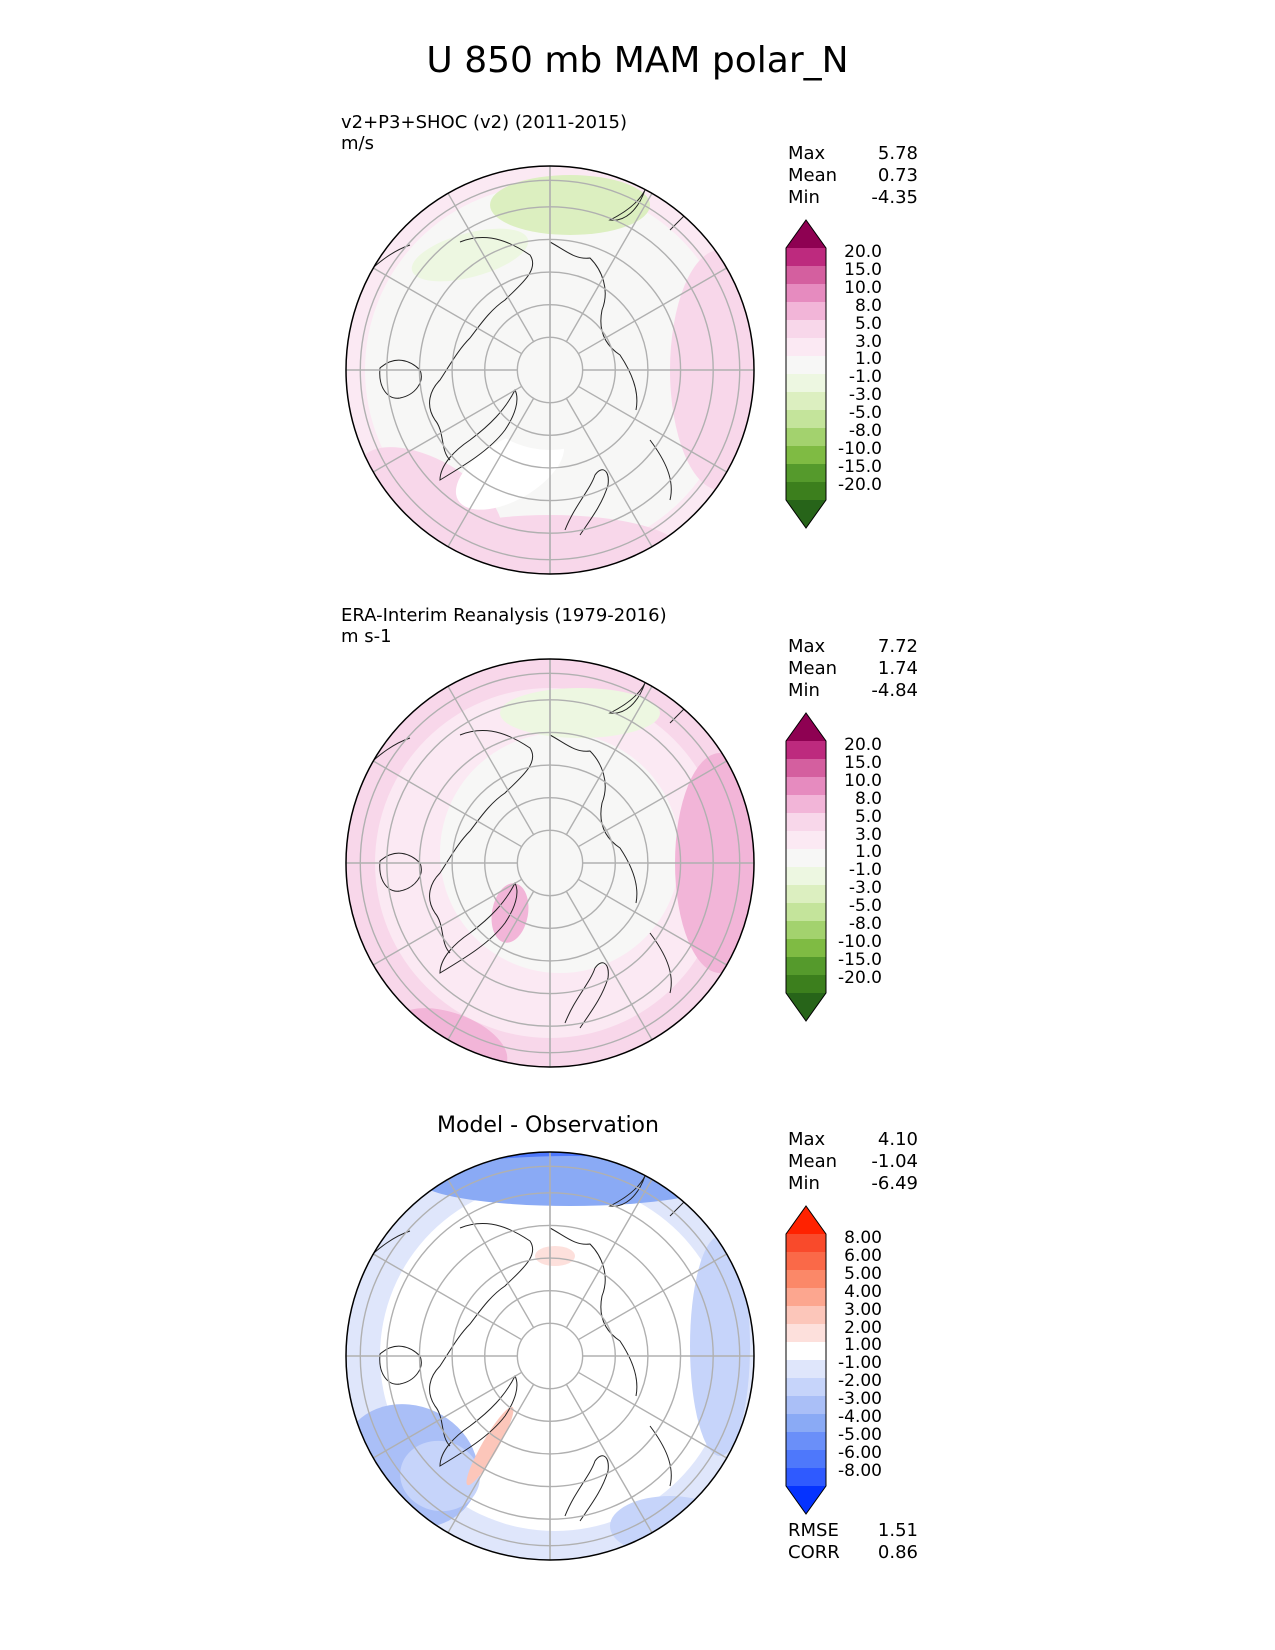 This screenshot has height=1650, width=1275. Describe the element at coordinates (853, 690) in the screenshot. I see `stat-min: Min -4.84` at that location.